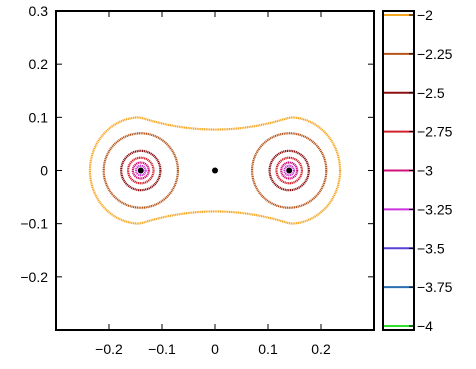 The width and height of the screenshot is (476, 369). Describe the element at coordinates (34, 224) in the screenshot. I see `y-tick-label: −0.1` at that location.